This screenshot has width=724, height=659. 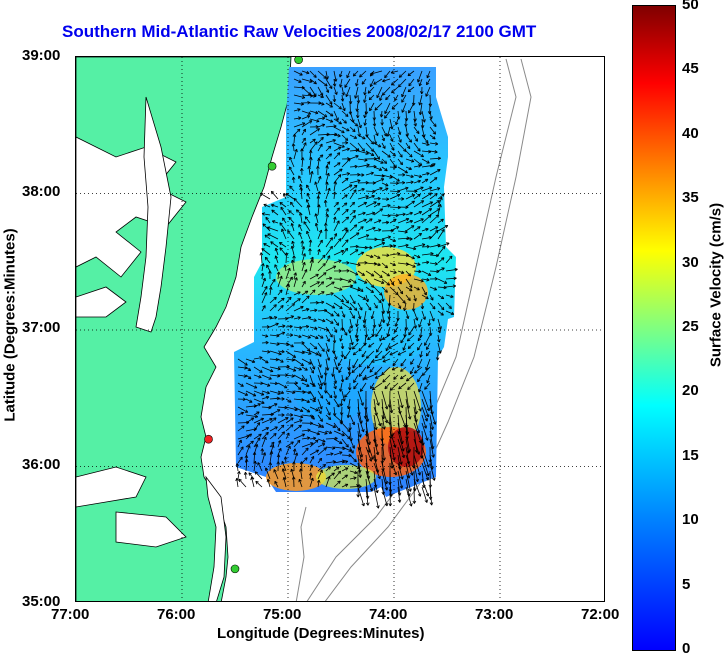 I want to click on radar-stations, so click(x=253, y=315).